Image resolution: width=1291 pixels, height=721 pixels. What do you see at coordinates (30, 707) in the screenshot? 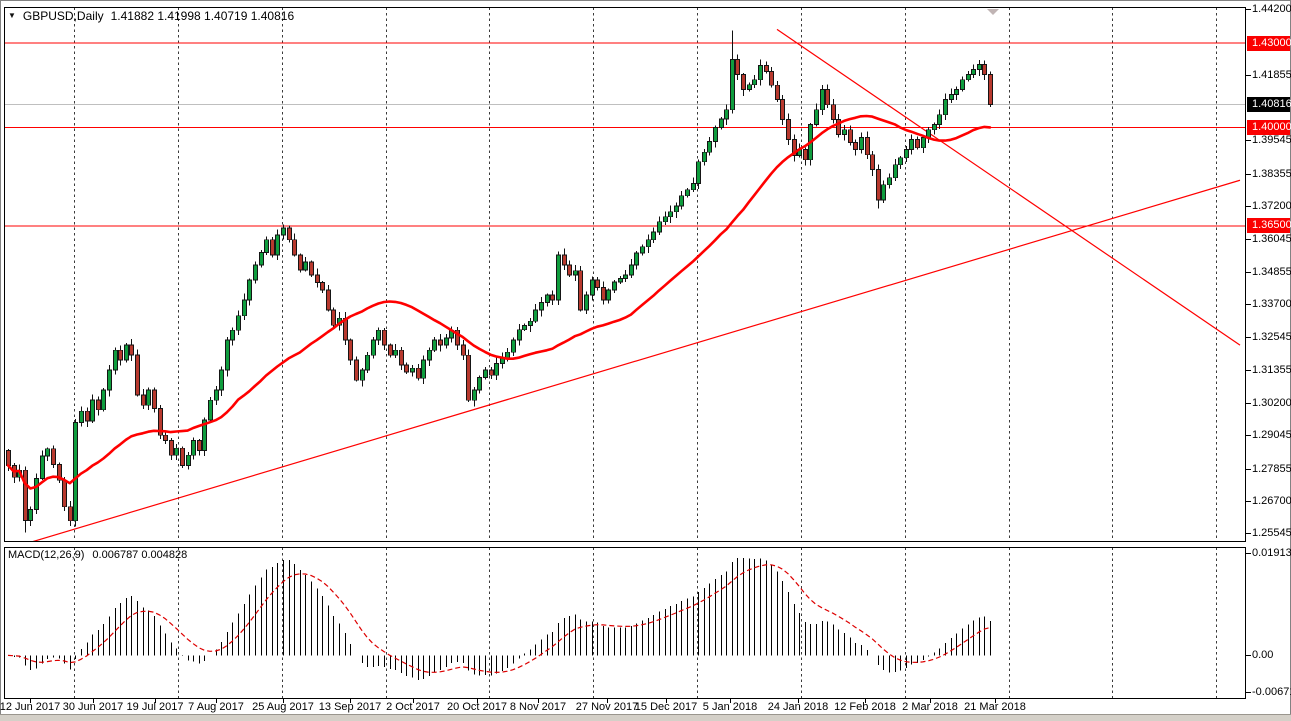
I see `time-tick-label: 12 Jun 2017` at bounding box center [30, 707].